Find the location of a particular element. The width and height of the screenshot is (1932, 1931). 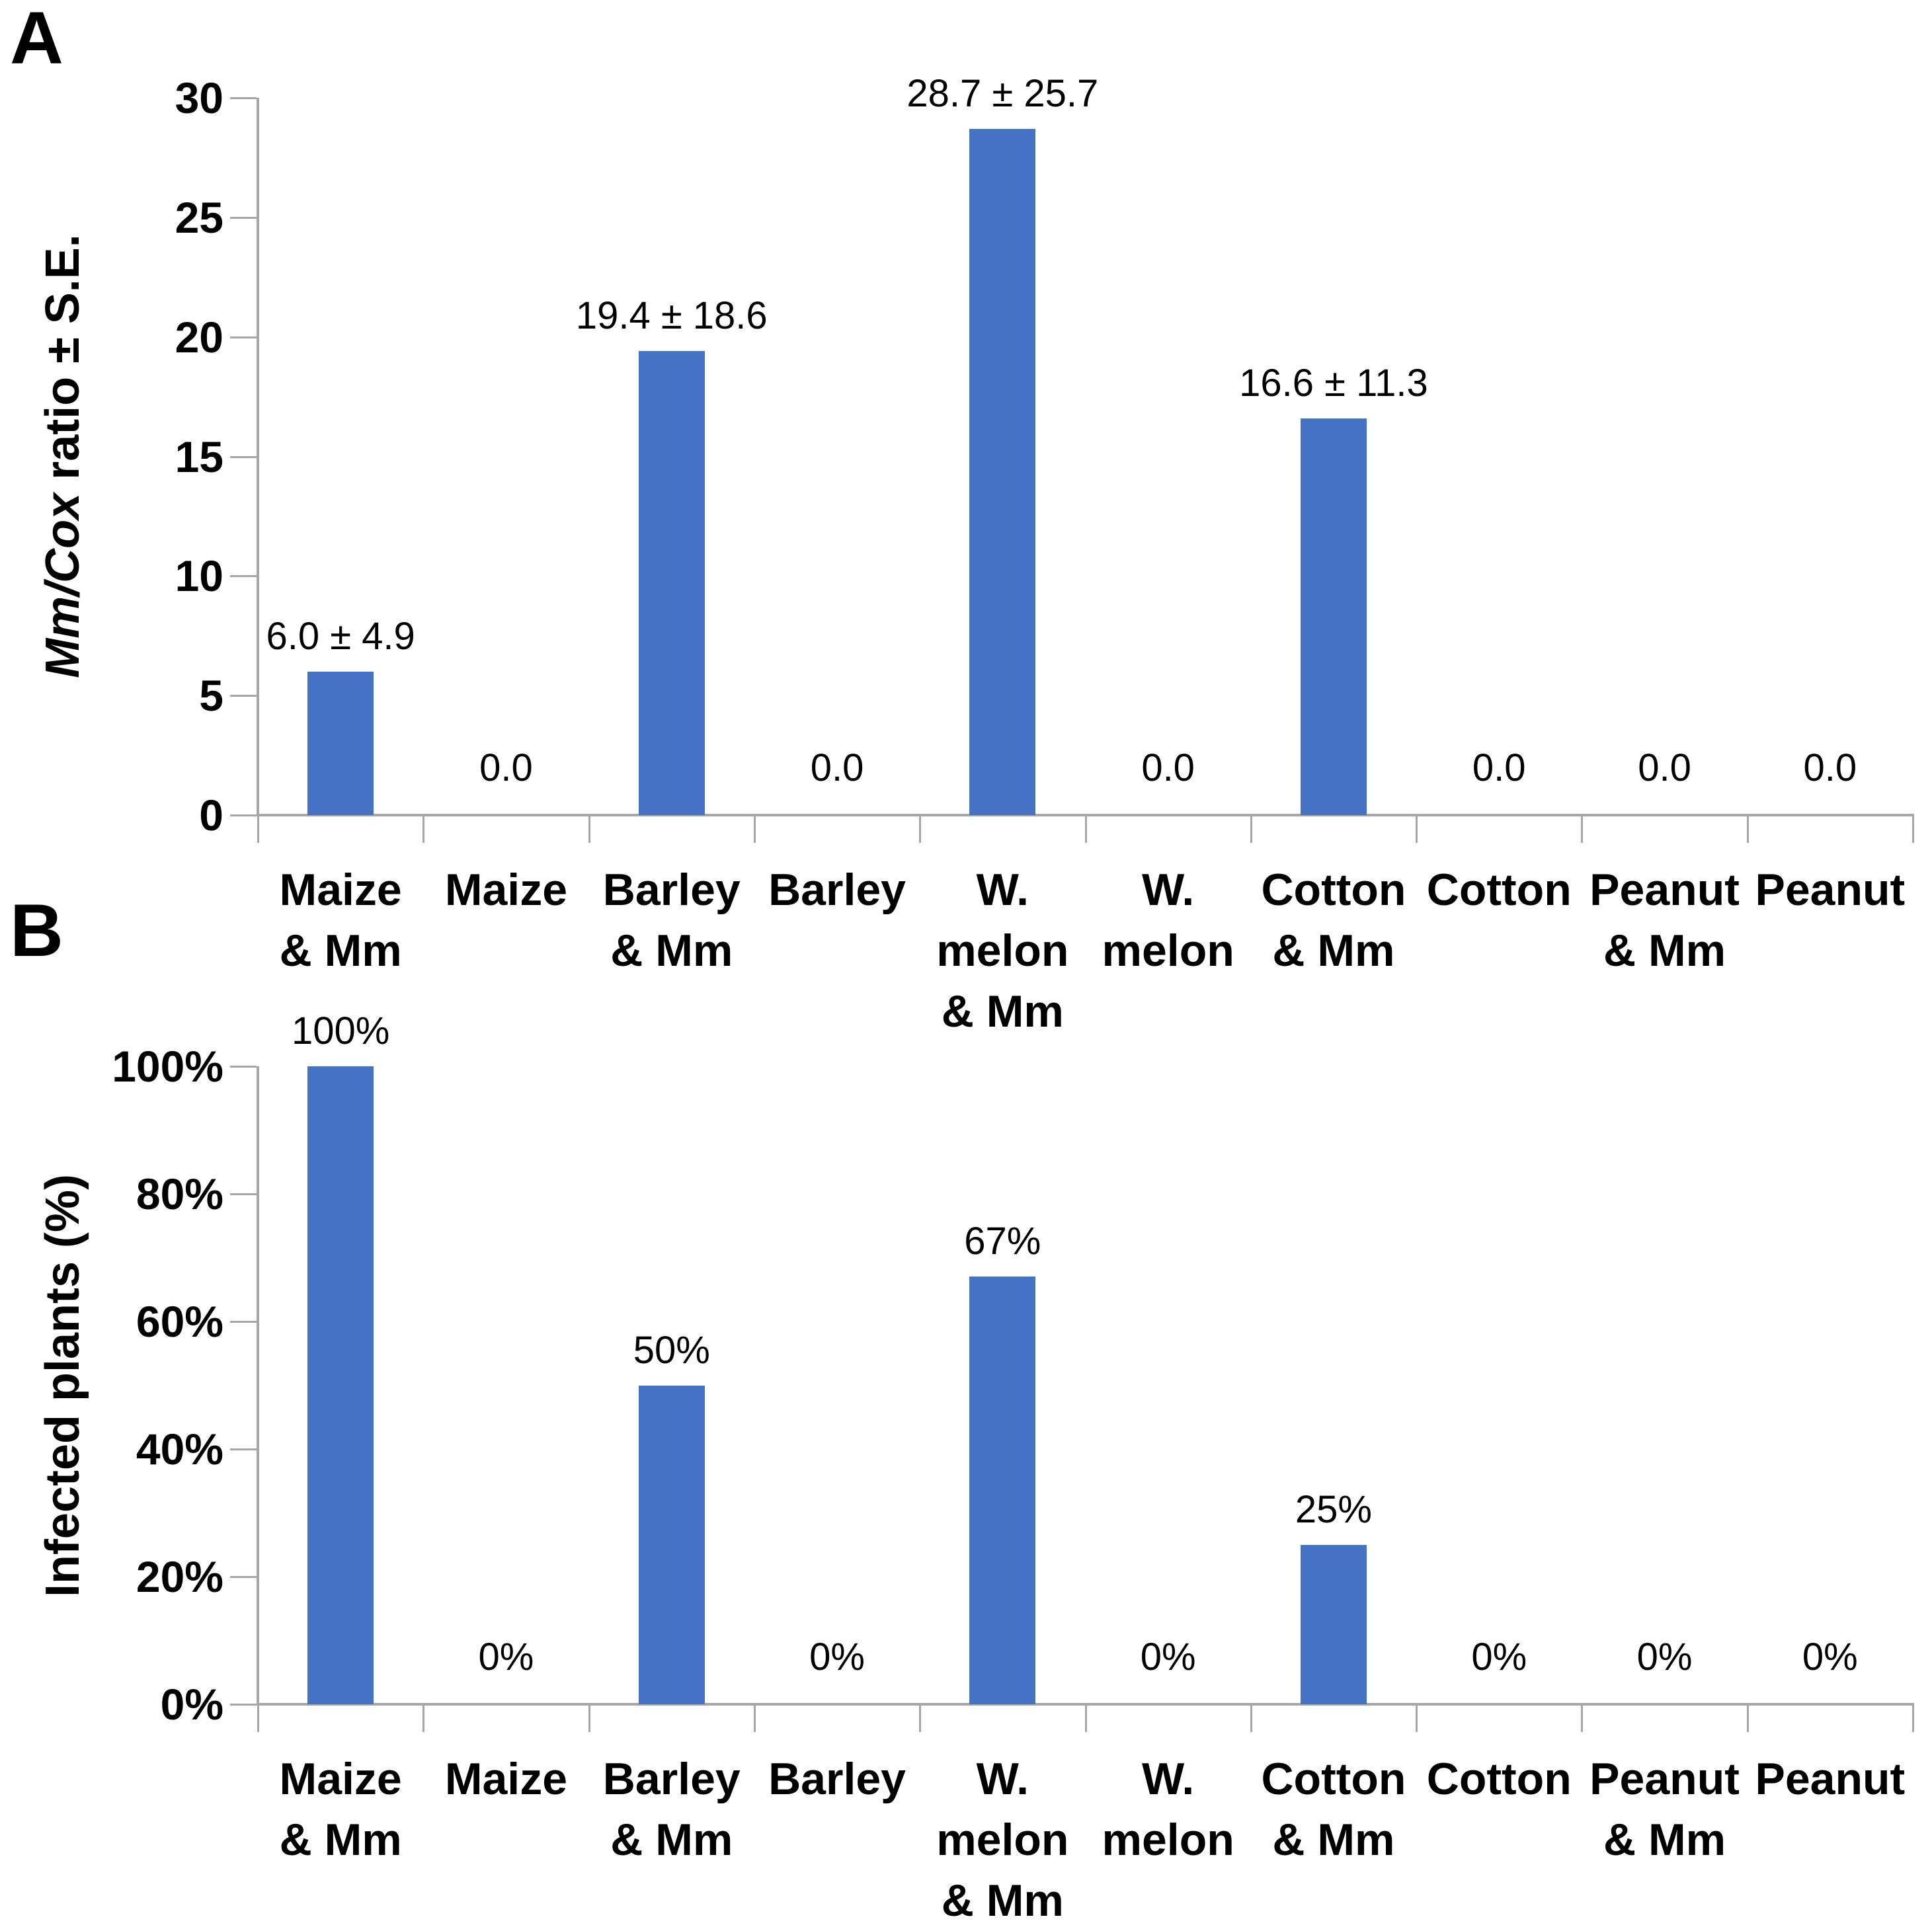

x-category-label: Cotton is located at coordinates (1499, 1779).